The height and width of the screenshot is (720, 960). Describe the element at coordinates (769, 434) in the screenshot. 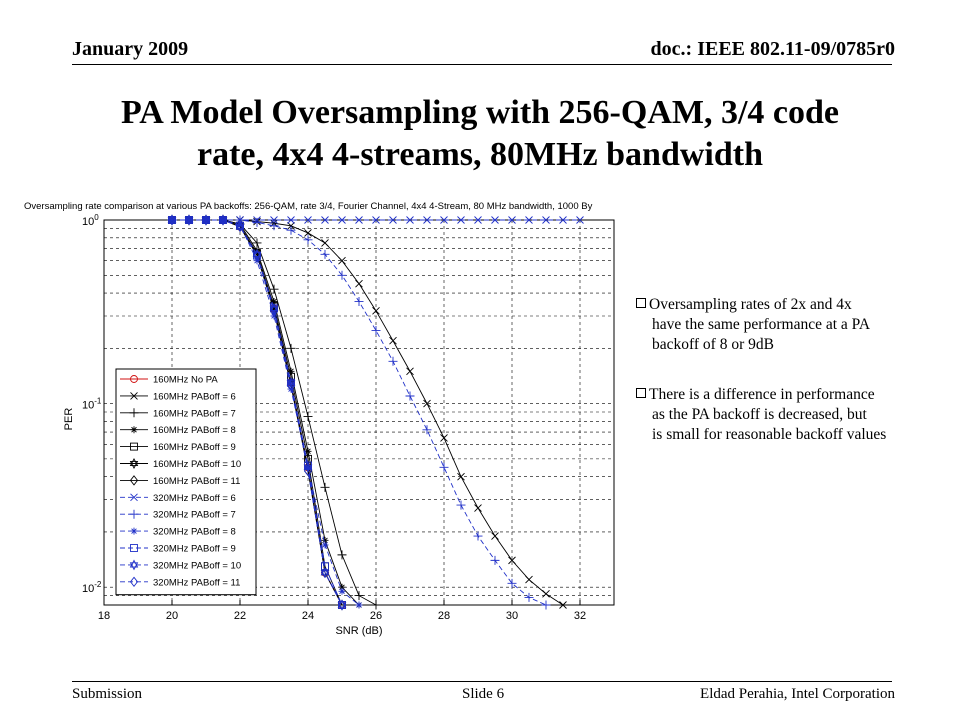

I see `bullet-line: is small for reasonable backoff values` at that location.